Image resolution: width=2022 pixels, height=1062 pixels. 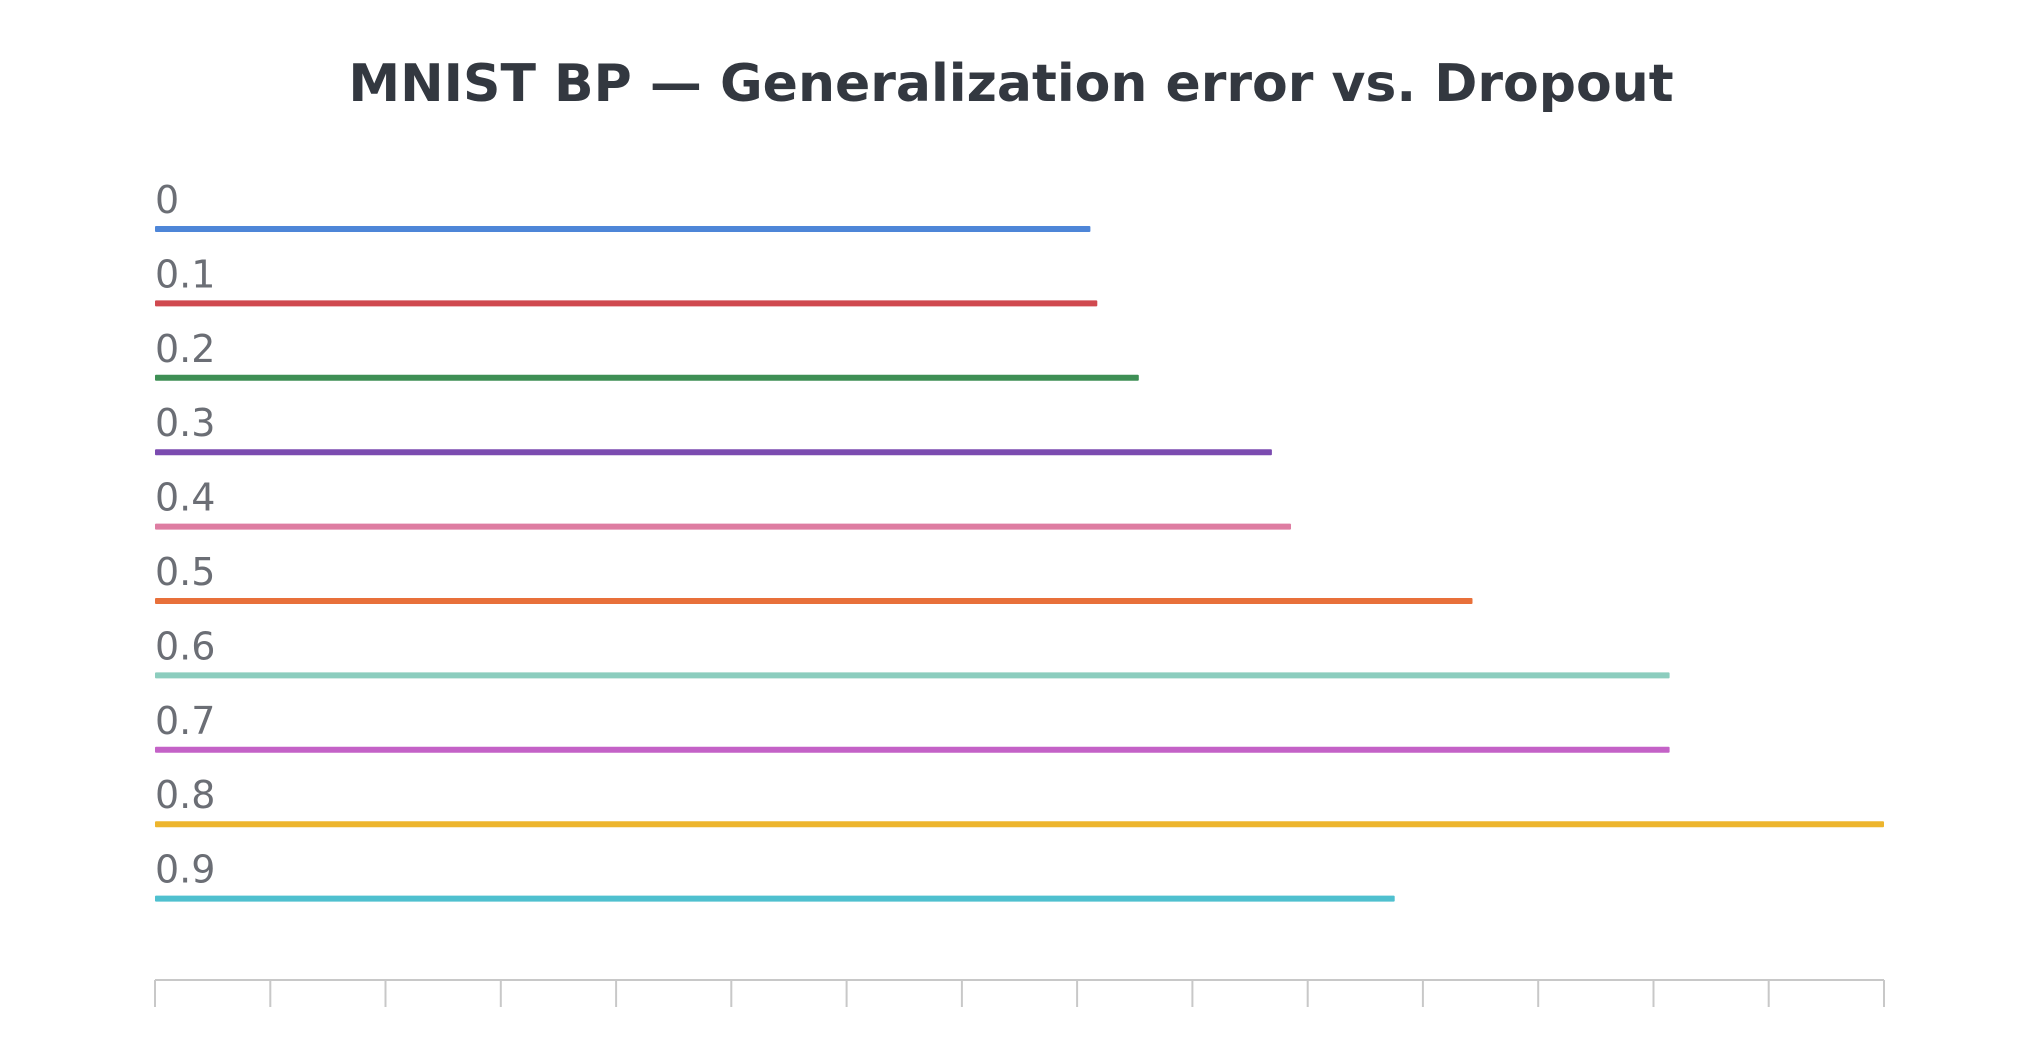 I want to click on category-label: 0.9, so click(x=185, y=870).